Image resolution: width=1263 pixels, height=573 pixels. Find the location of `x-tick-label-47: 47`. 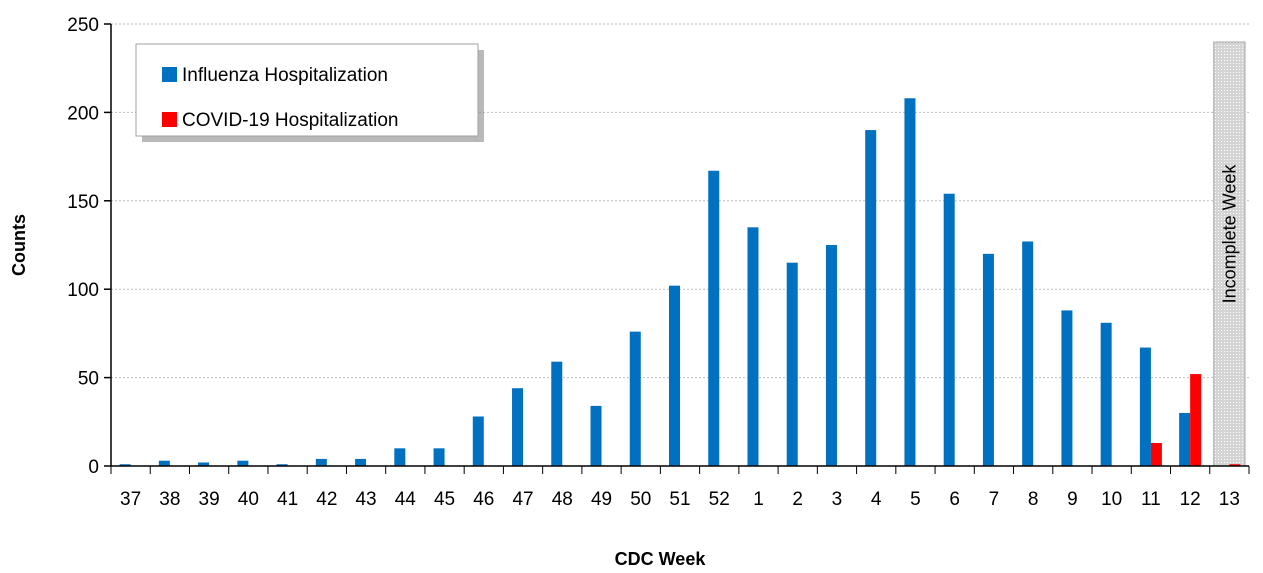

x-tick-label-47: 47 is located at coordinates (522, 499).